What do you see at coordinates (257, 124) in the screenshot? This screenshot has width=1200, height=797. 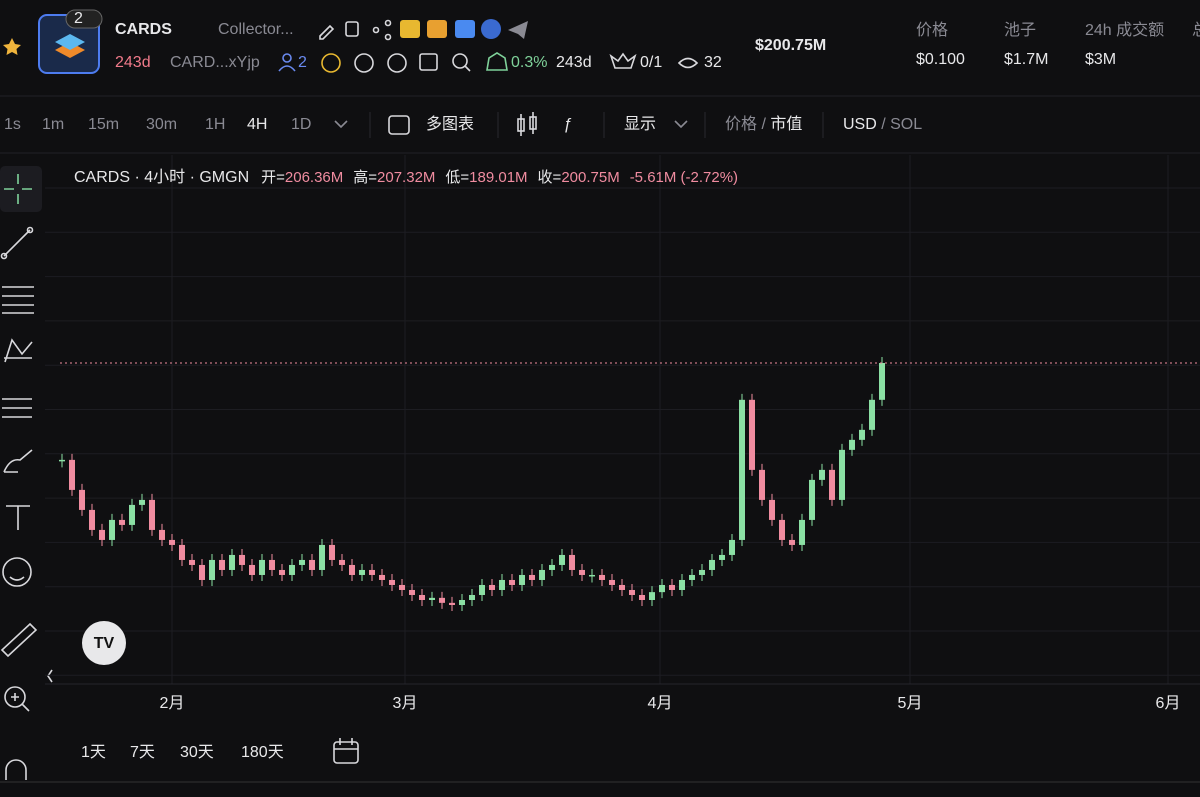 I see `interval: 4H` at bounding box center [257, 124].